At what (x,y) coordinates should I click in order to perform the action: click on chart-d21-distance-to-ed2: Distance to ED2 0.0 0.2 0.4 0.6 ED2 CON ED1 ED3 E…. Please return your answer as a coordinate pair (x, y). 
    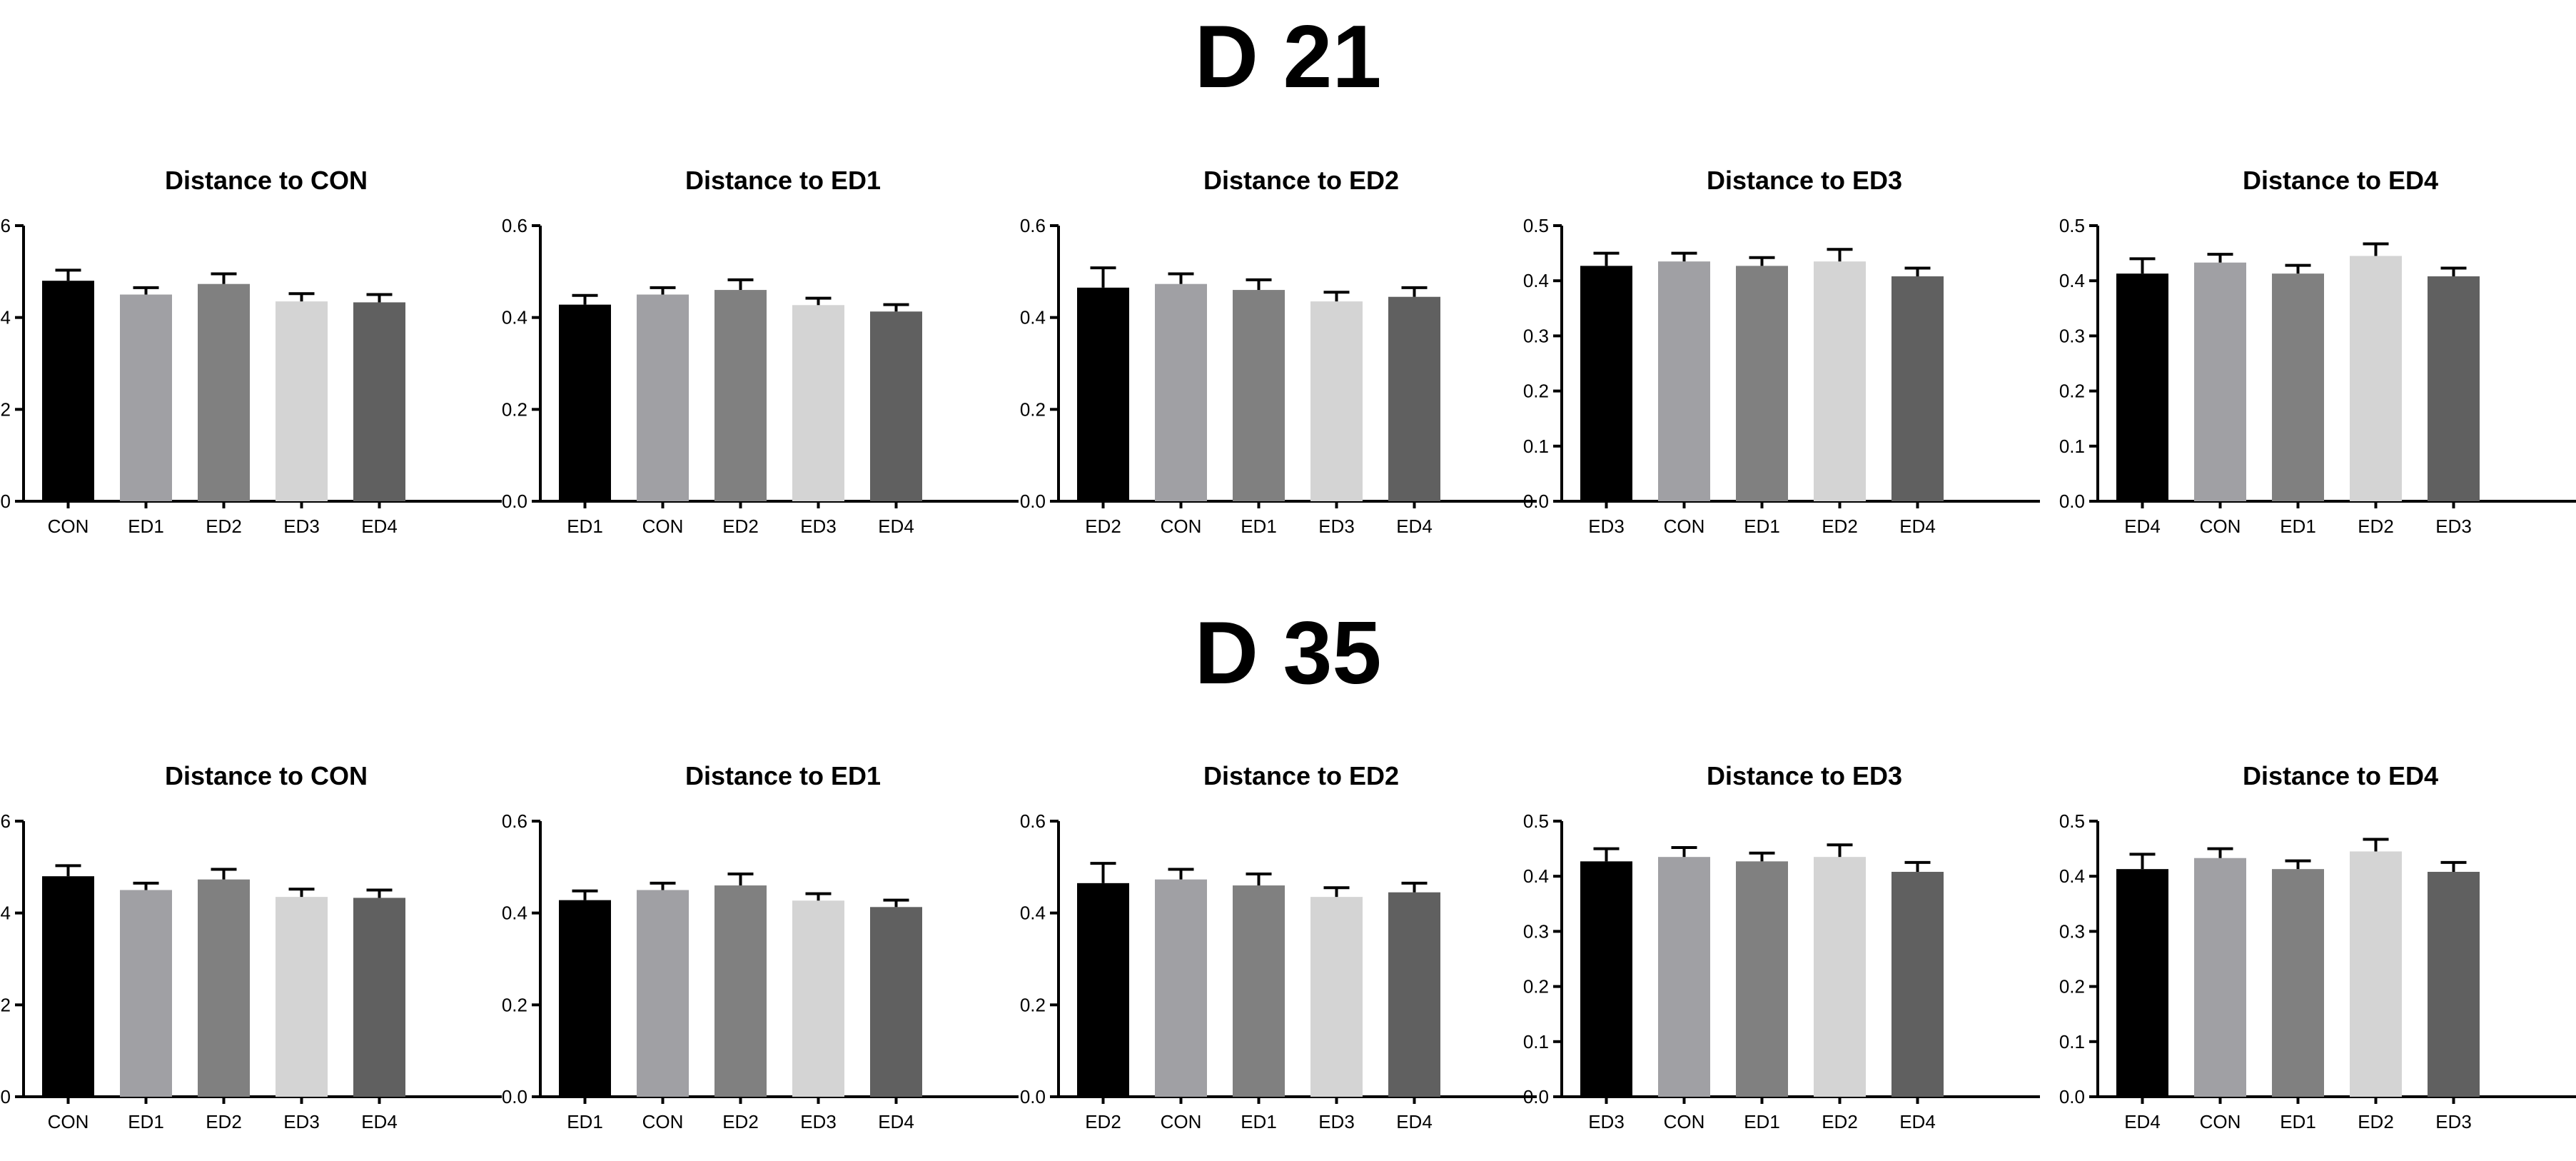
    Looking at the image, I should click on (1278, 351).